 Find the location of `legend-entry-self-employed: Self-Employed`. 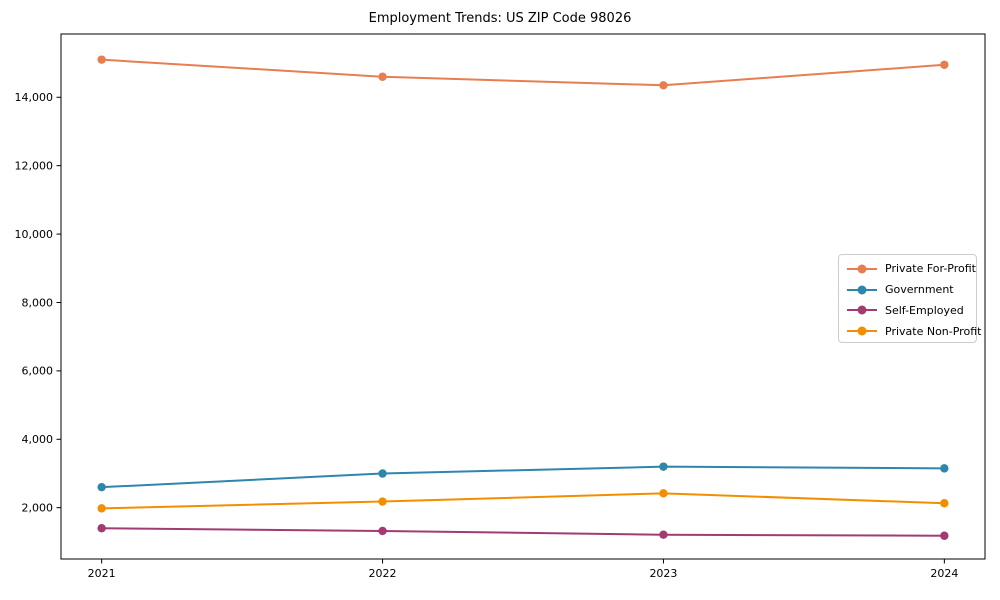

legend-entry-self-employed: Self-Employed is located at coordinates (911, 310).